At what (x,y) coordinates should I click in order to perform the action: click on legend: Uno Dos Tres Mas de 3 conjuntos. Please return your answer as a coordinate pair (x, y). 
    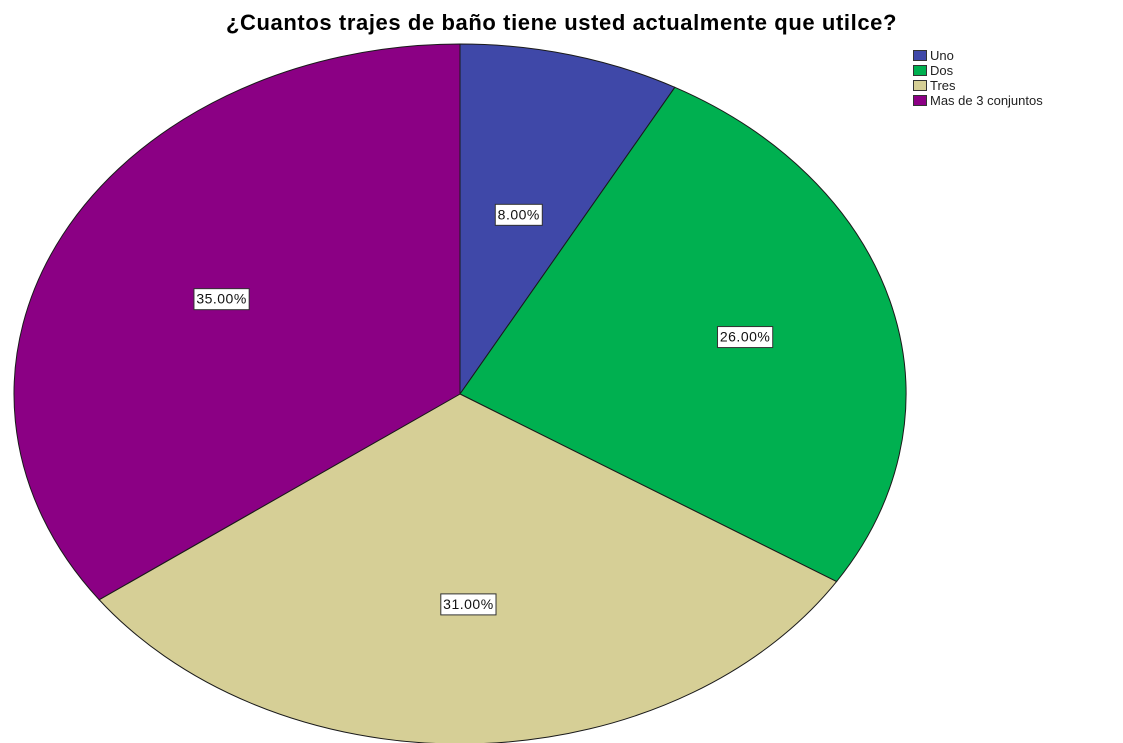
    Looking at the image, I should click on (978, 78).